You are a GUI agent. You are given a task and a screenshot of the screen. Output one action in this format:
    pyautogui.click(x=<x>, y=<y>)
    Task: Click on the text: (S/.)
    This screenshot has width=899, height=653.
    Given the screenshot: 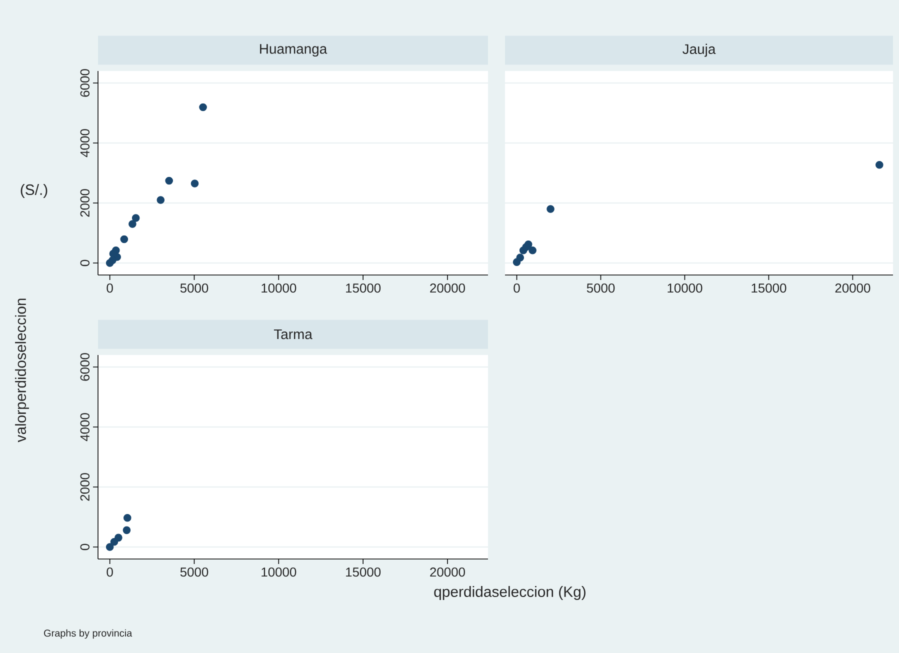 What is the action you would take?
    pyautogui.click(x=34, y=191)
    